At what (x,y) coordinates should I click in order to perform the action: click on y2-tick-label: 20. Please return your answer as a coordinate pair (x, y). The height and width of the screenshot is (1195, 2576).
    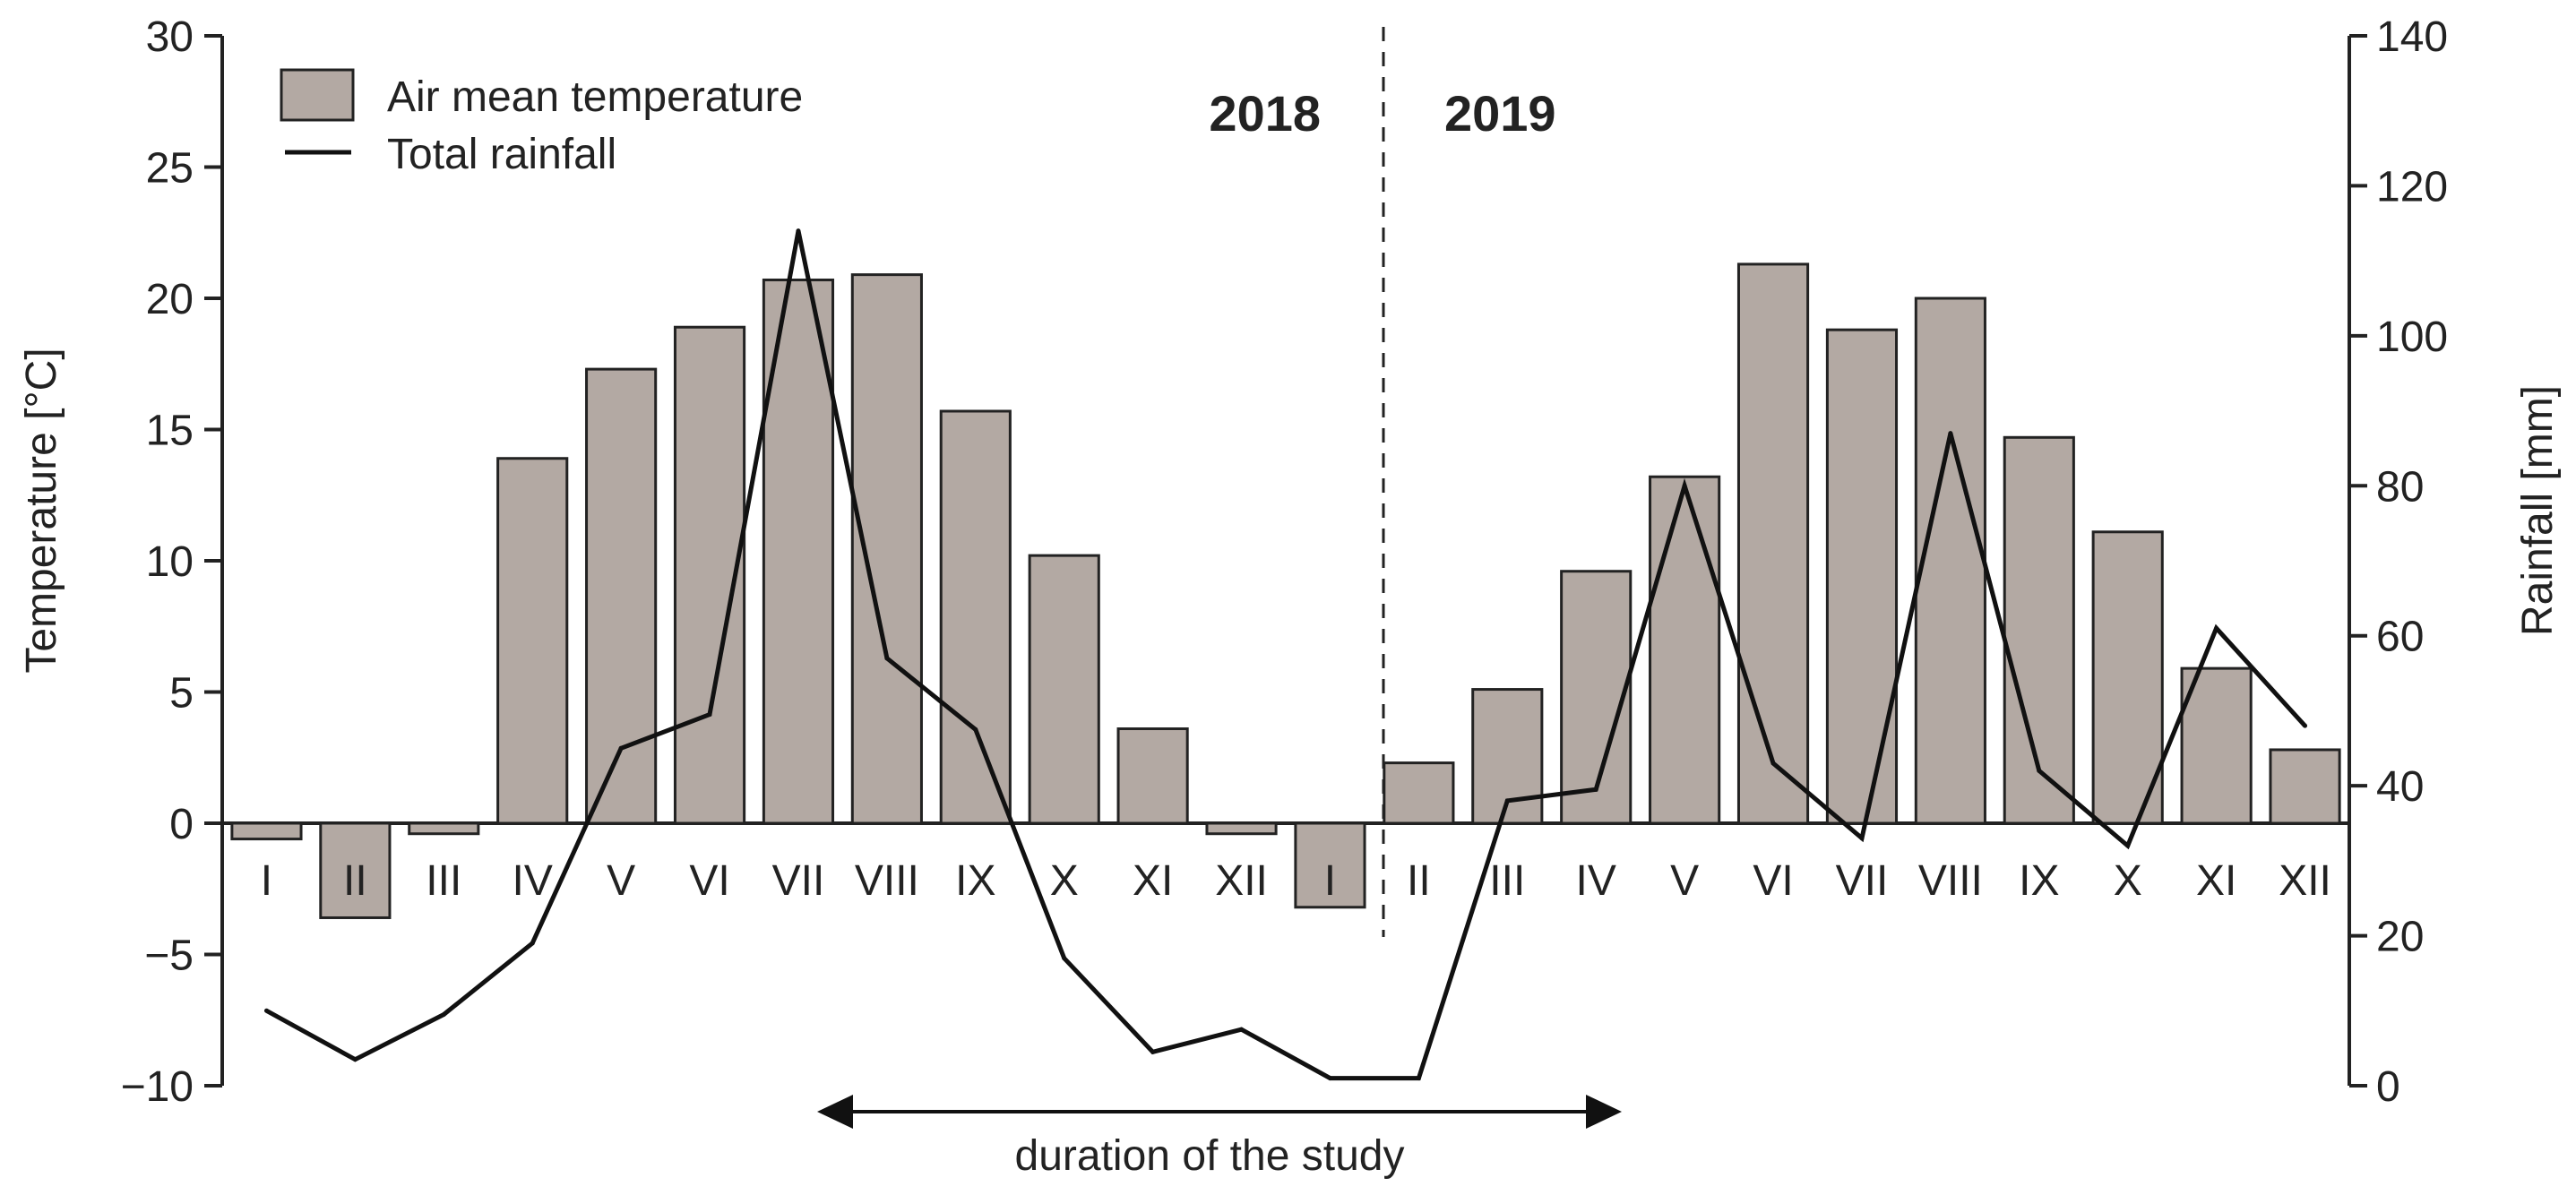
    Looking at the image, I should click on (2400, 937).